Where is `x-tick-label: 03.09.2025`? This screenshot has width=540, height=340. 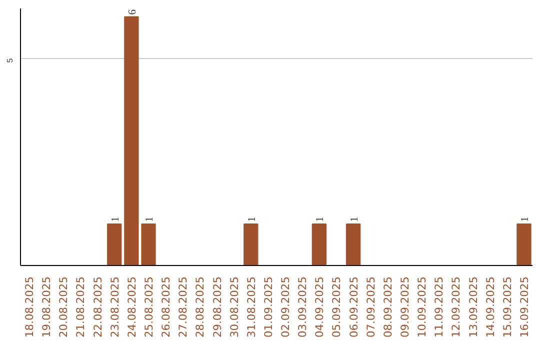 x-tick-label: 03.09.2025 is located at coordinates (303, 307).